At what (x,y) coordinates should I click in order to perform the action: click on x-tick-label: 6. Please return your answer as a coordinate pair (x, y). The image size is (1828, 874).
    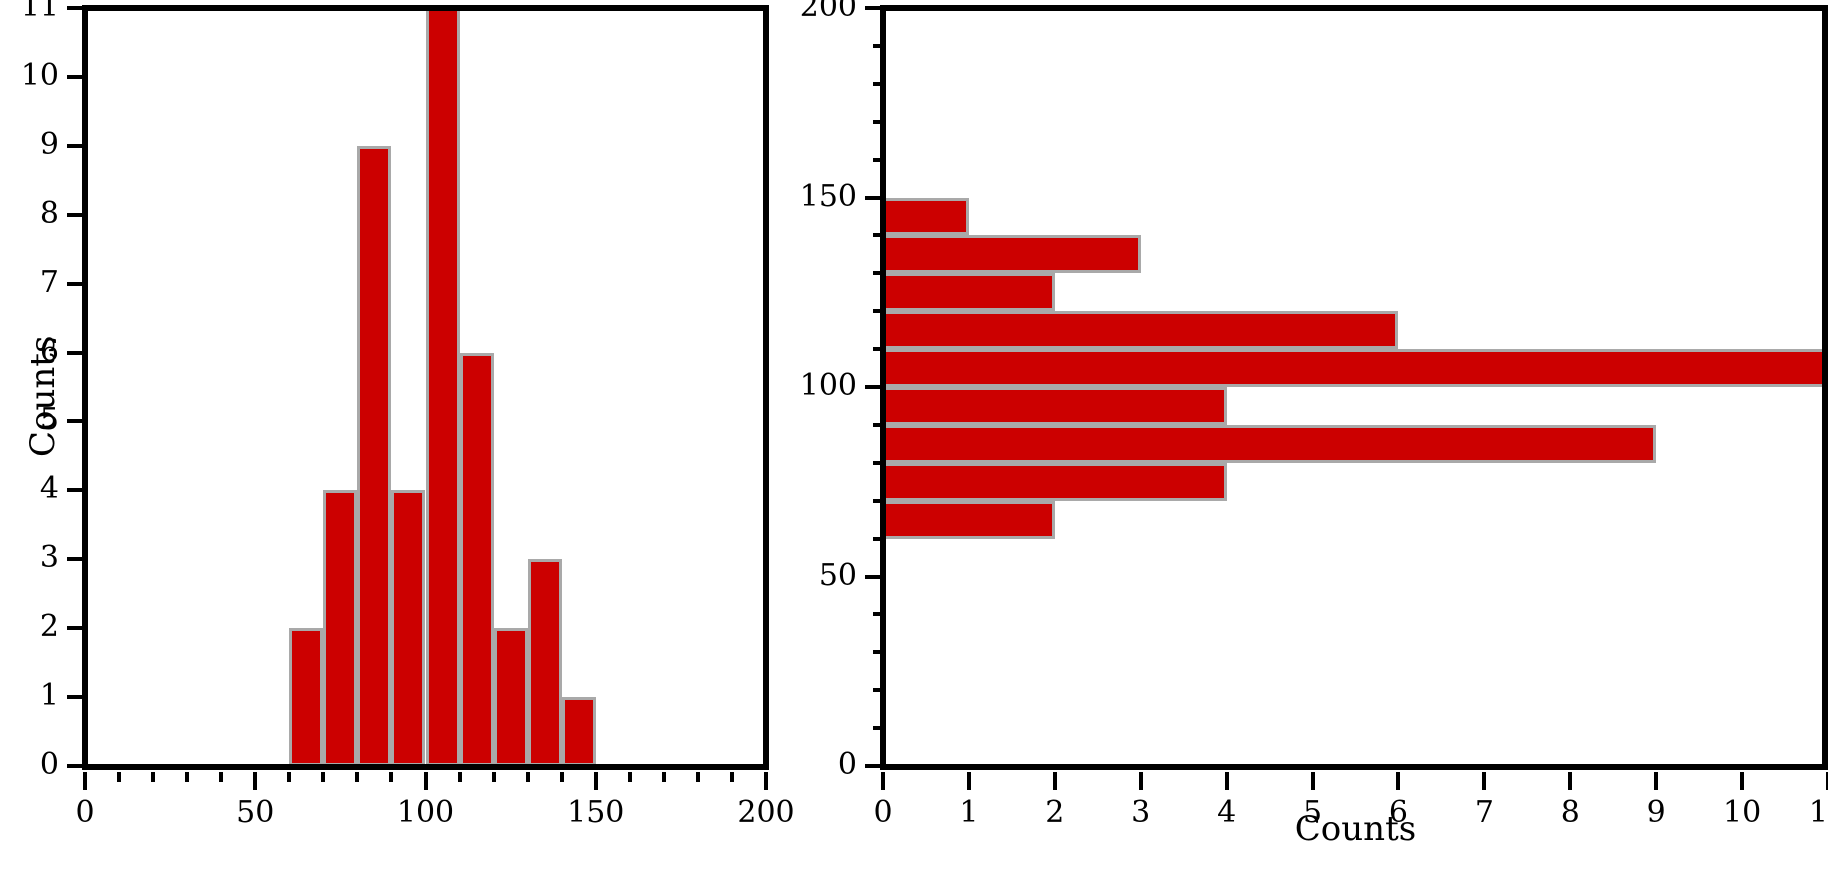
    Looking at the image, I should click on (1398, 812).